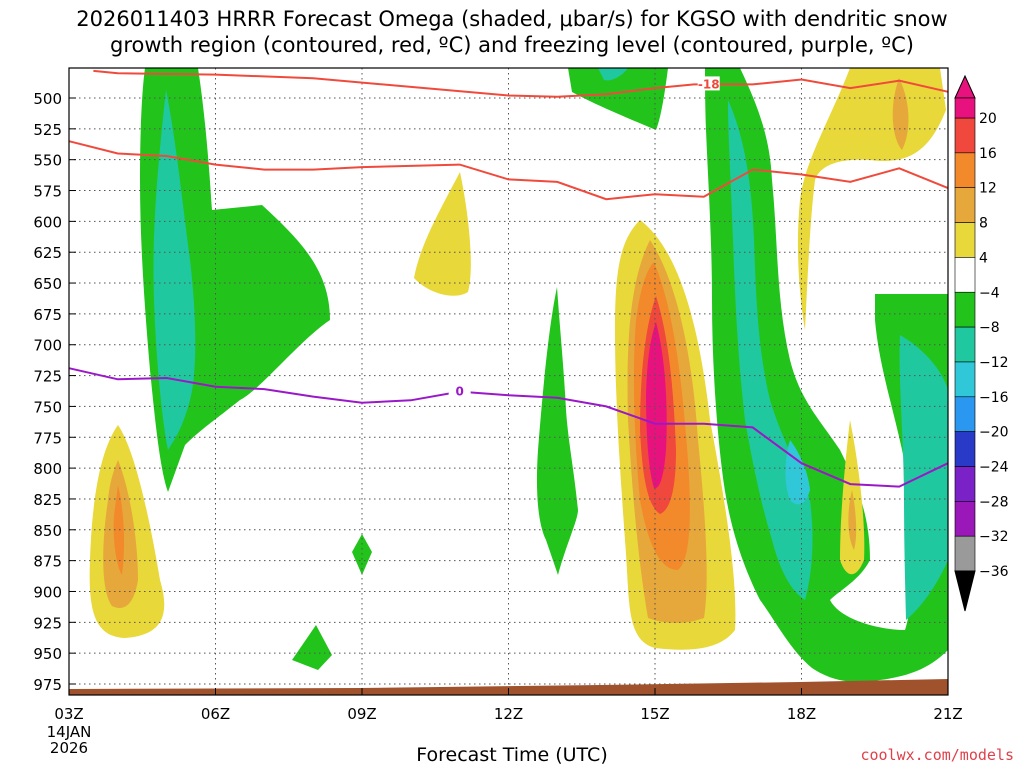  I want to click on x-tick-sublabel: 2026, so click(69, 748).